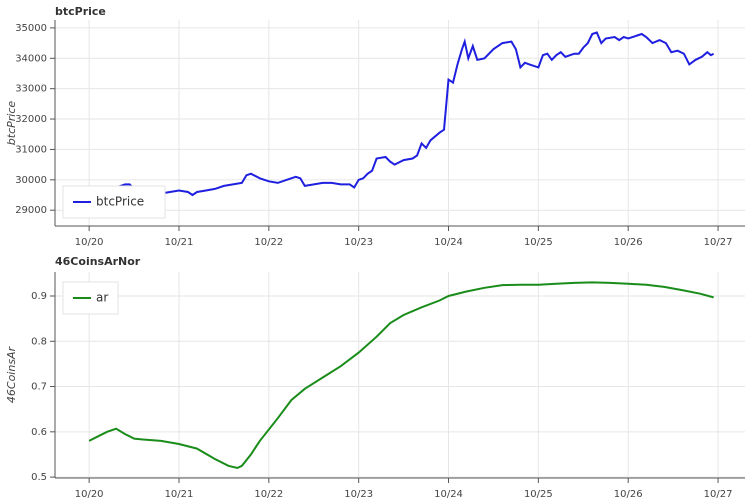 The height and width of the screenshot is (500, 750). What do you see at coordinates (31, 149) in the screenshot?
I see `y-tick-label: 31000` at bounding box center [31, 149].